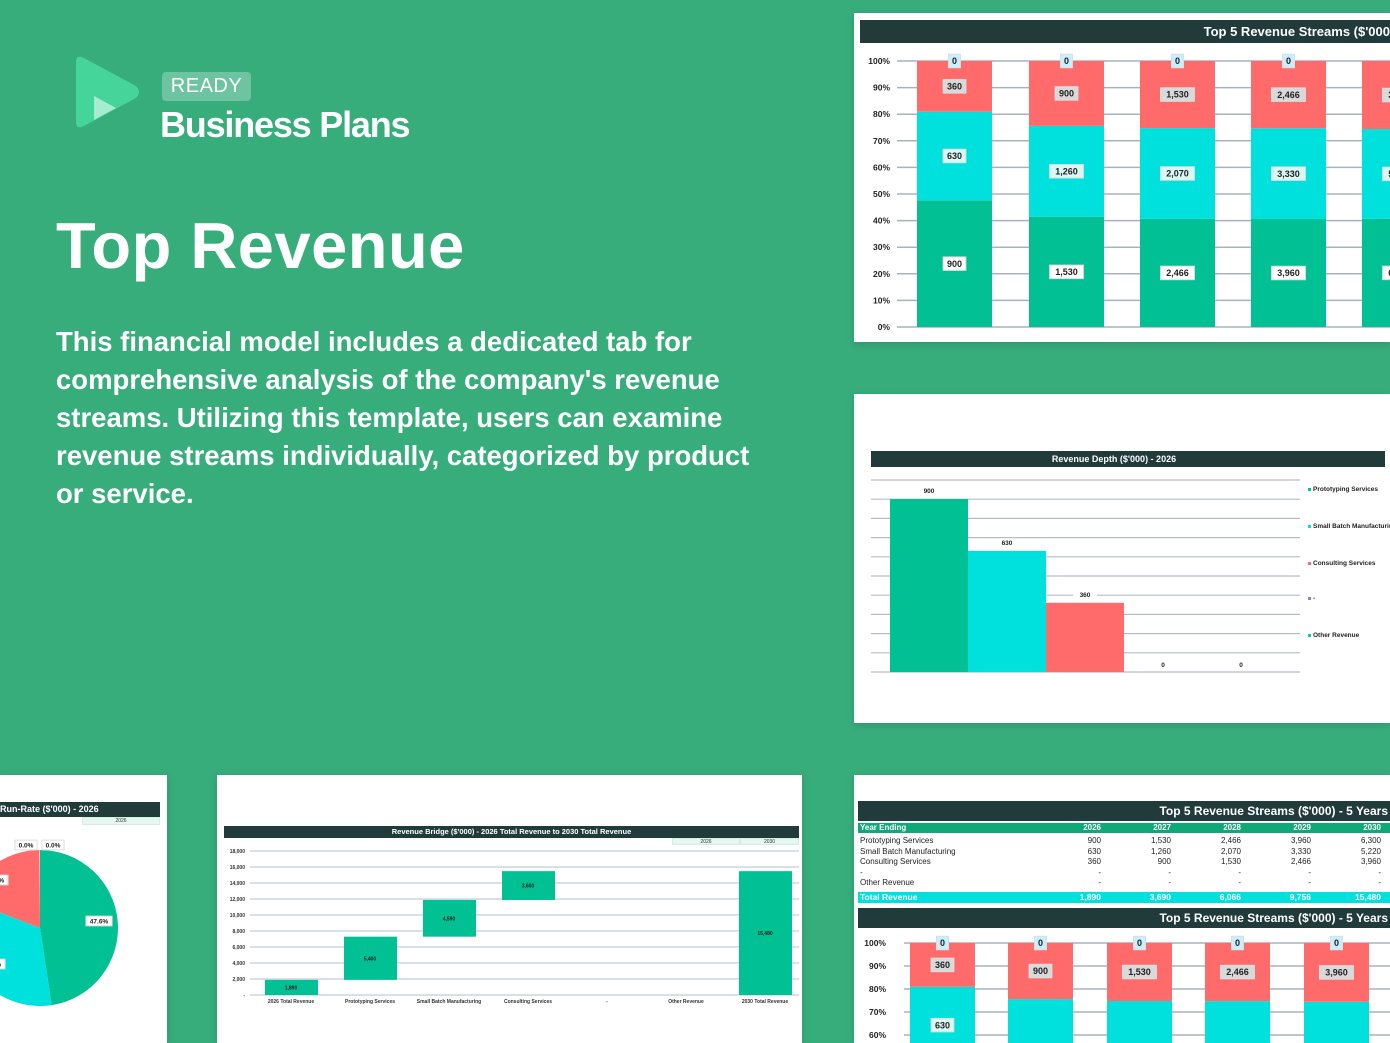  I want to click on data-label: 1,260, so click(1066, 171).